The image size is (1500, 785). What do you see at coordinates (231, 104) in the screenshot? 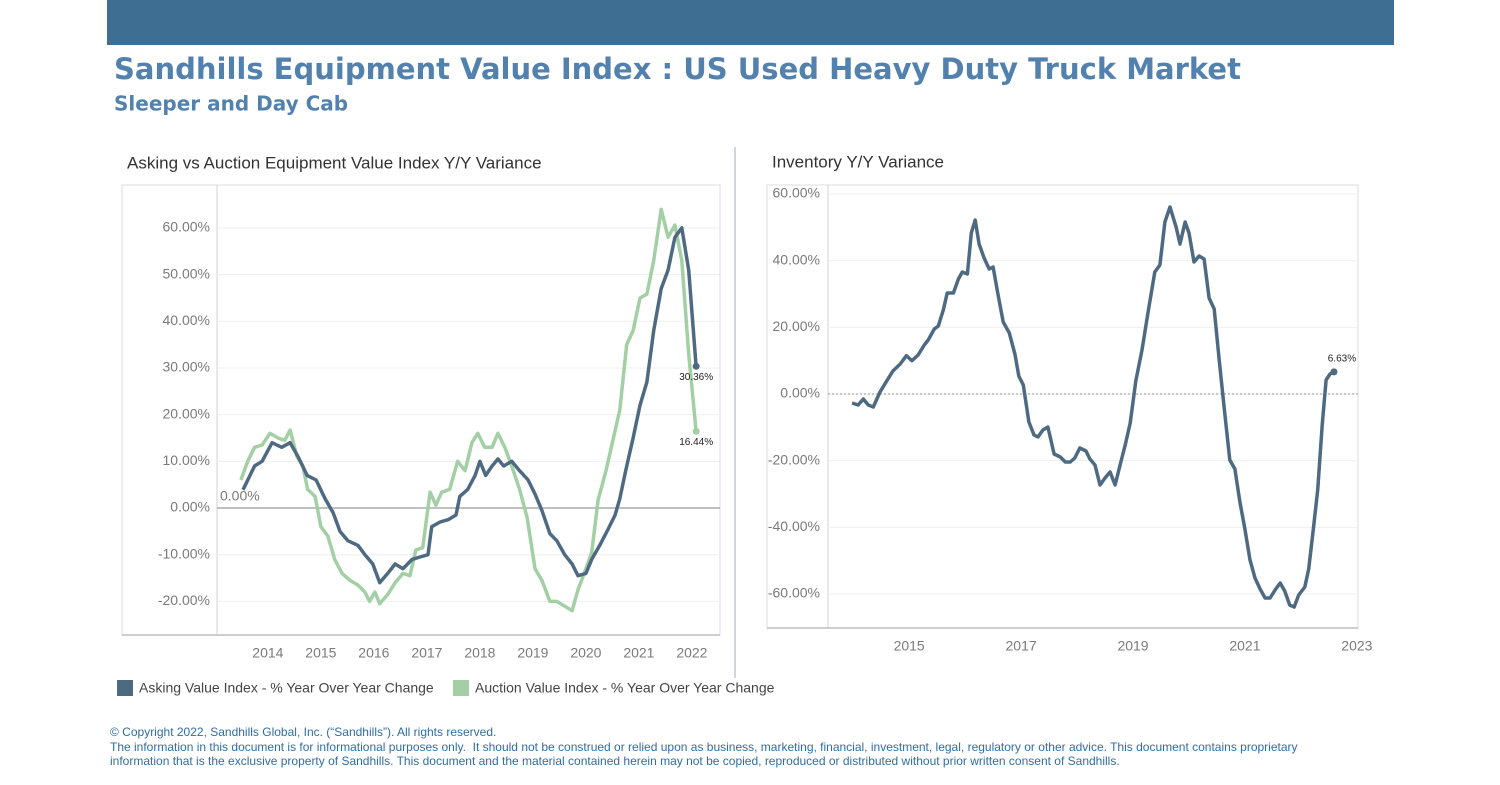
I see `page-subtitle: Sleeper and Day Cab` at bounding box center [231, 104].